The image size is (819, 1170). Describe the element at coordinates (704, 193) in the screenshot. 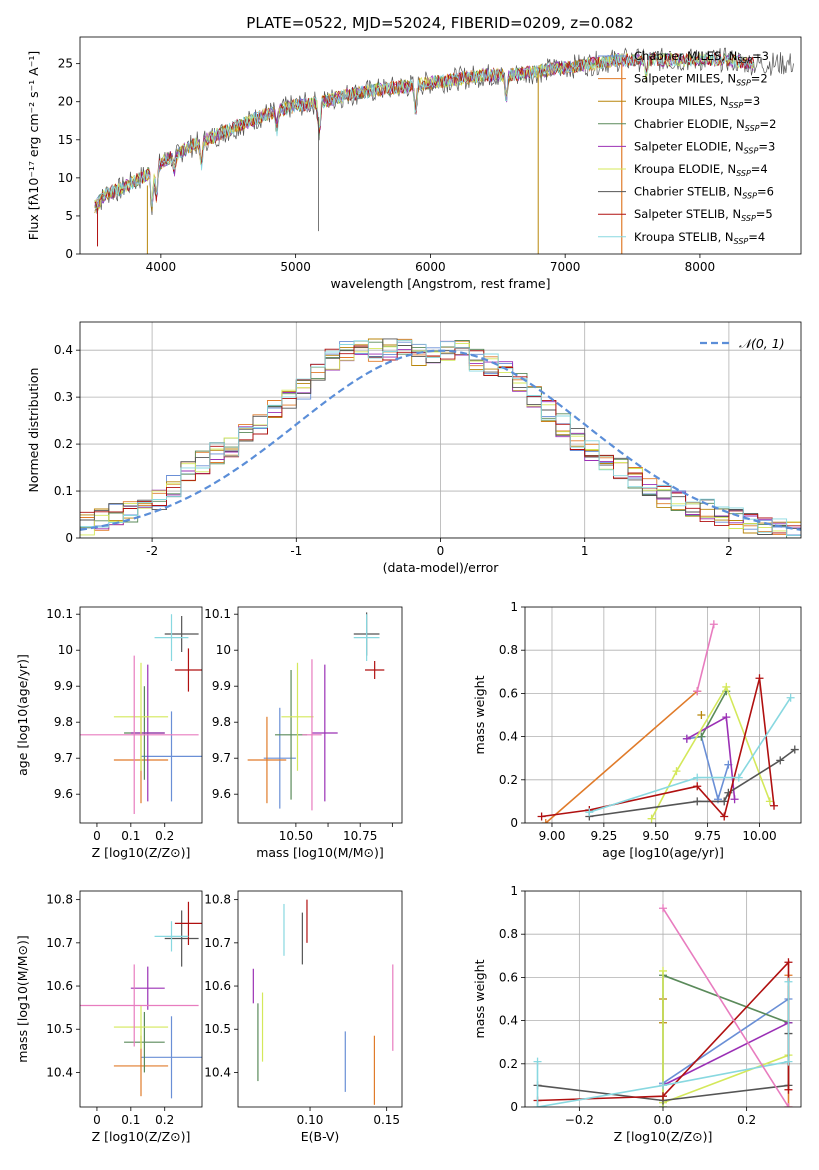

I see `legend-label: Chabrier STELIB, NSSP=6` at that location.